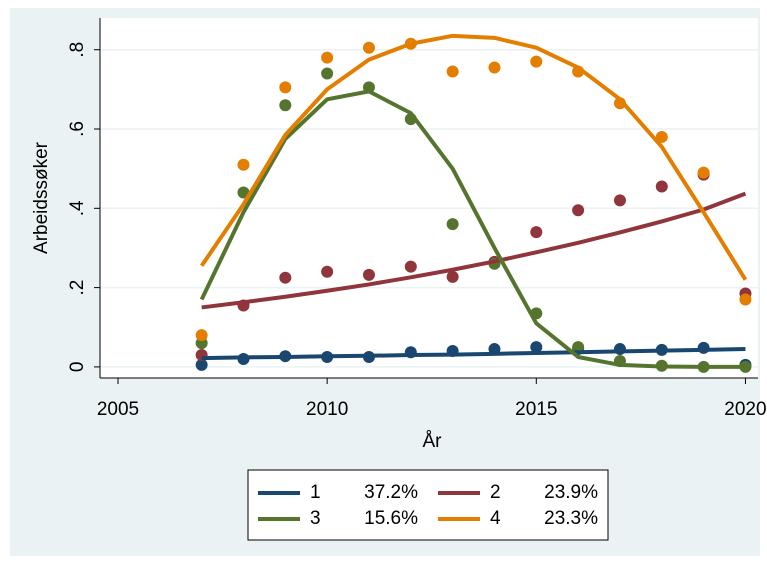  Describe the element at coordinates (315, 492) in the screenshot. I see `legend-label: 1` at that location.